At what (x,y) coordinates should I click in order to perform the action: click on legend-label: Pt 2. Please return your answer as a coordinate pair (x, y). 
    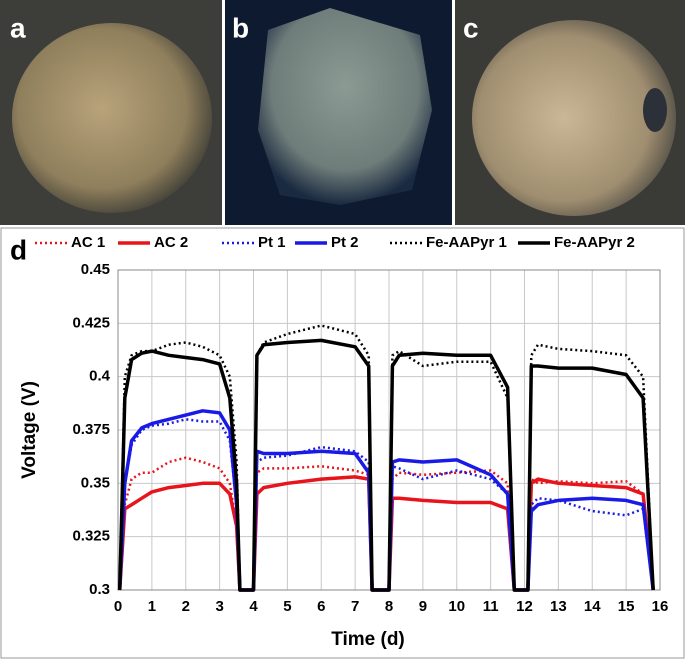
    Looking at the image, I should click on (345, 242).